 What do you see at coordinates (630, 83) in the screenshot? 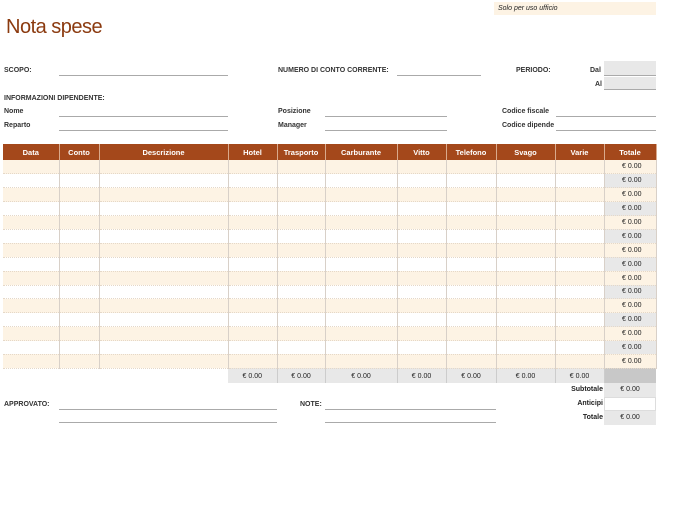
I see `al-input` at bounding box center [630, 83].